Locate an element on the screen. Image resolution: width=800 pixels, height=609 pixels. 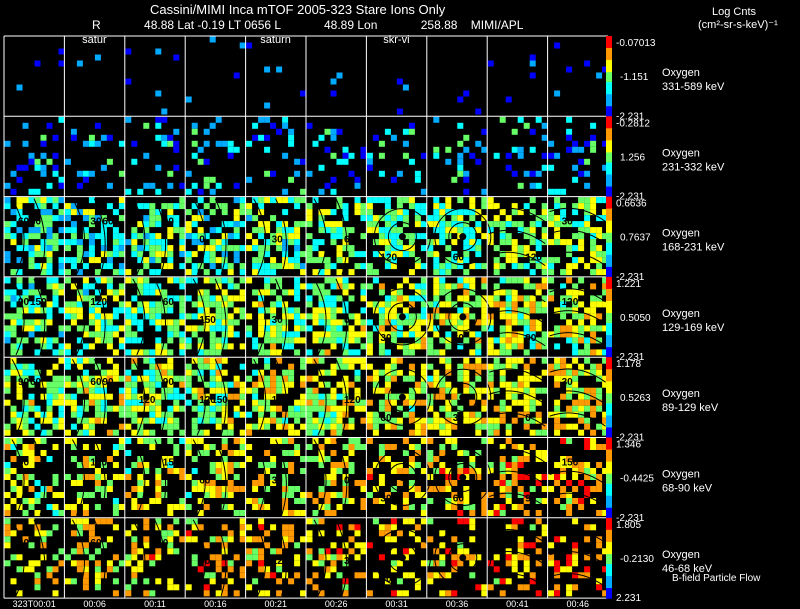
row-energy-label: 89-129 keV is located at coordinates (690, 408).